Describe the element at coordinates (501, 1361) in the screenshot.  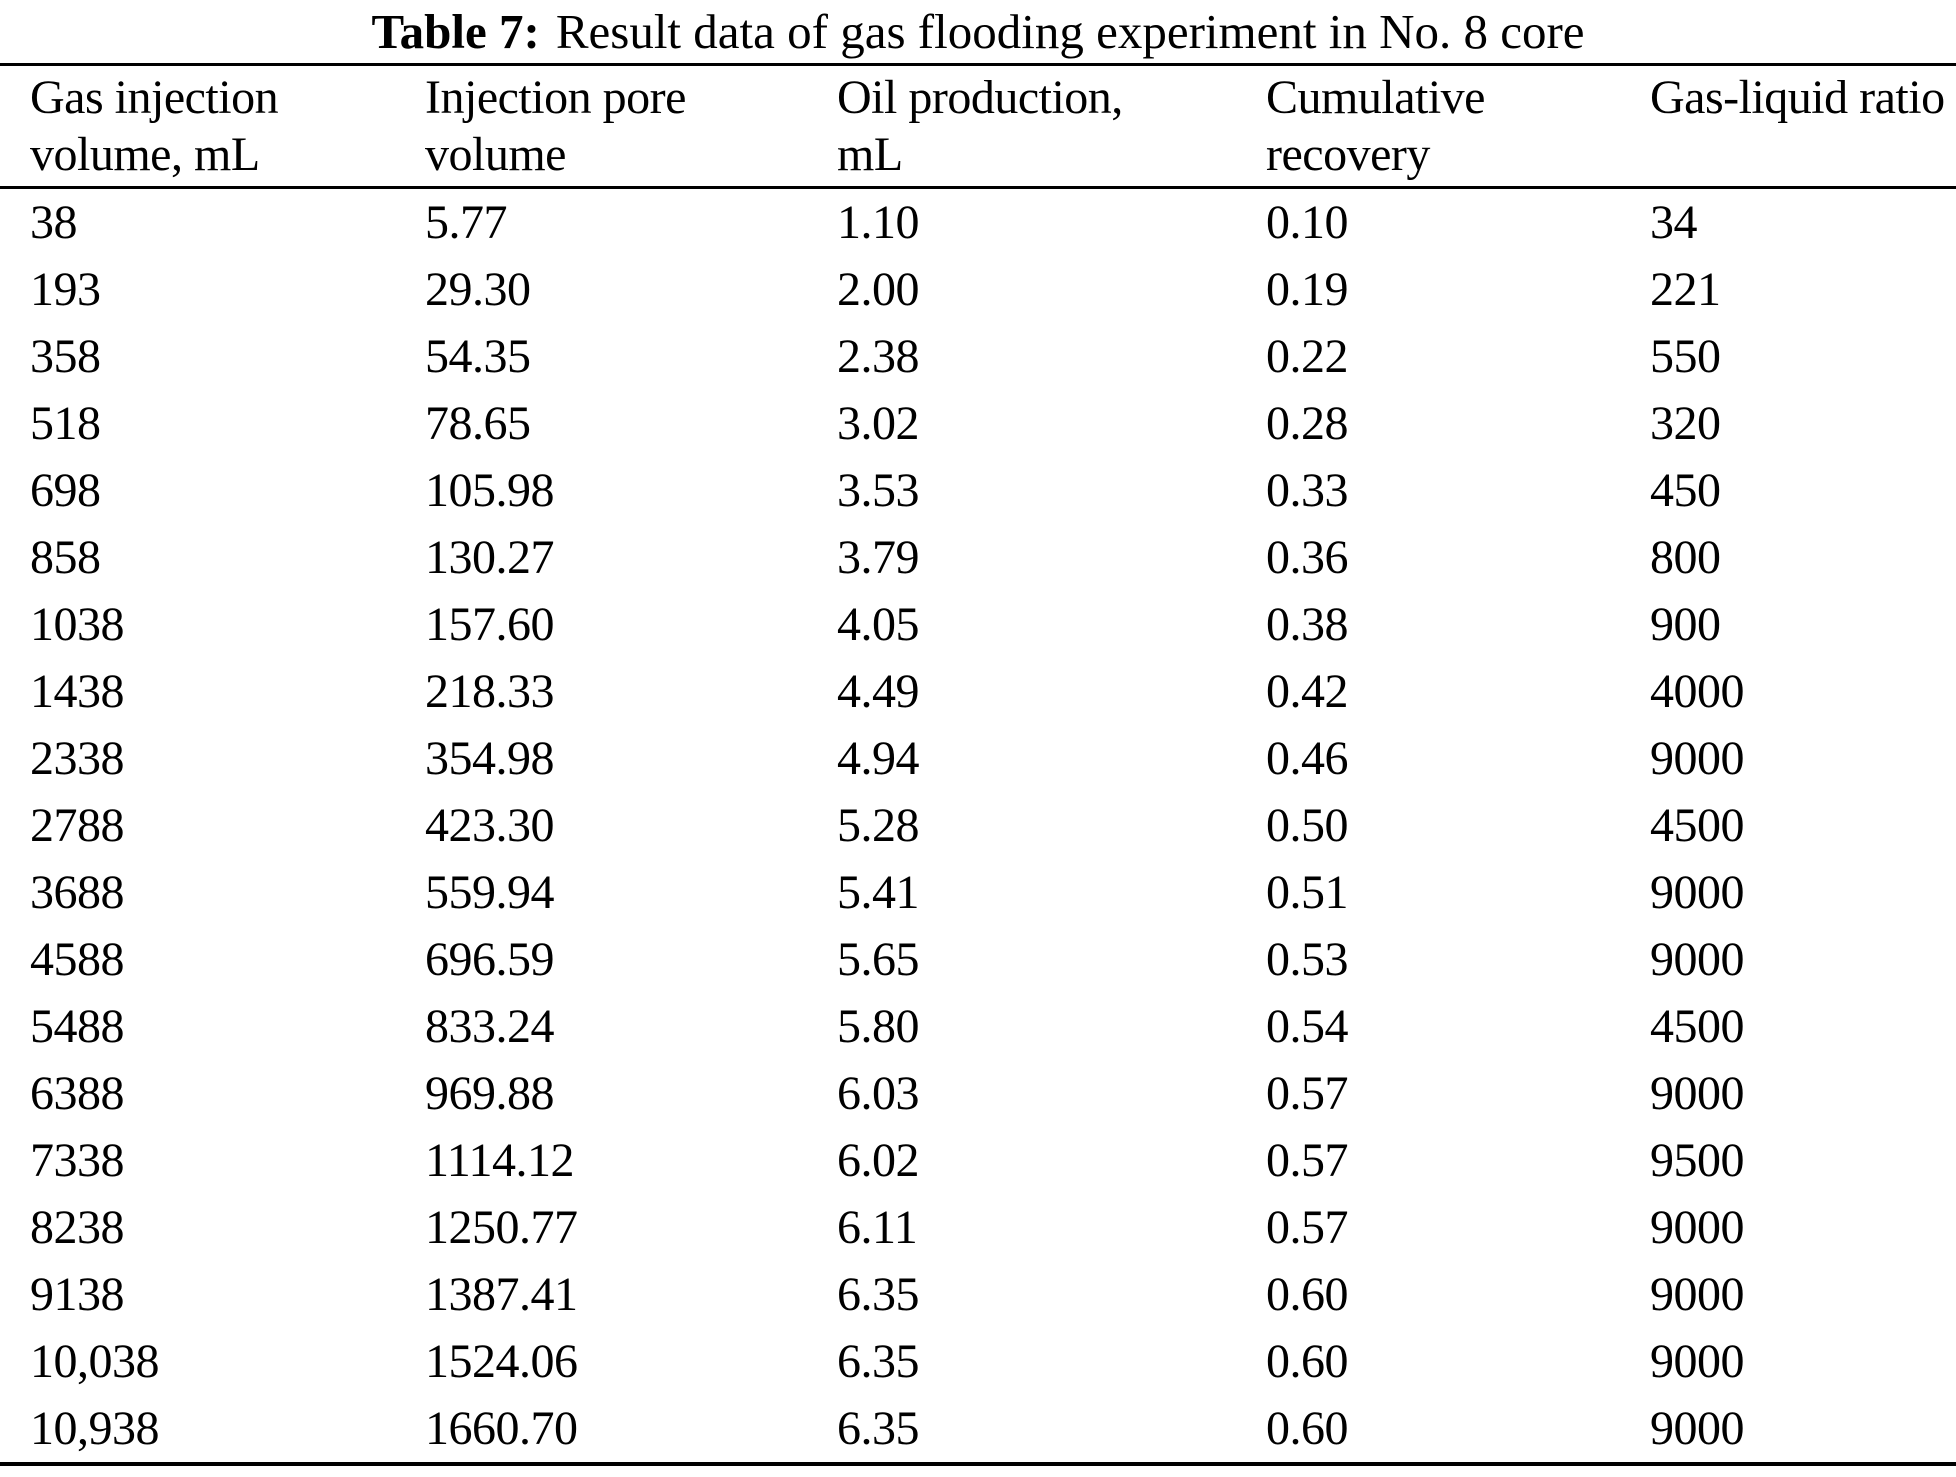
I see `table-cell: 1524.06` at that location.